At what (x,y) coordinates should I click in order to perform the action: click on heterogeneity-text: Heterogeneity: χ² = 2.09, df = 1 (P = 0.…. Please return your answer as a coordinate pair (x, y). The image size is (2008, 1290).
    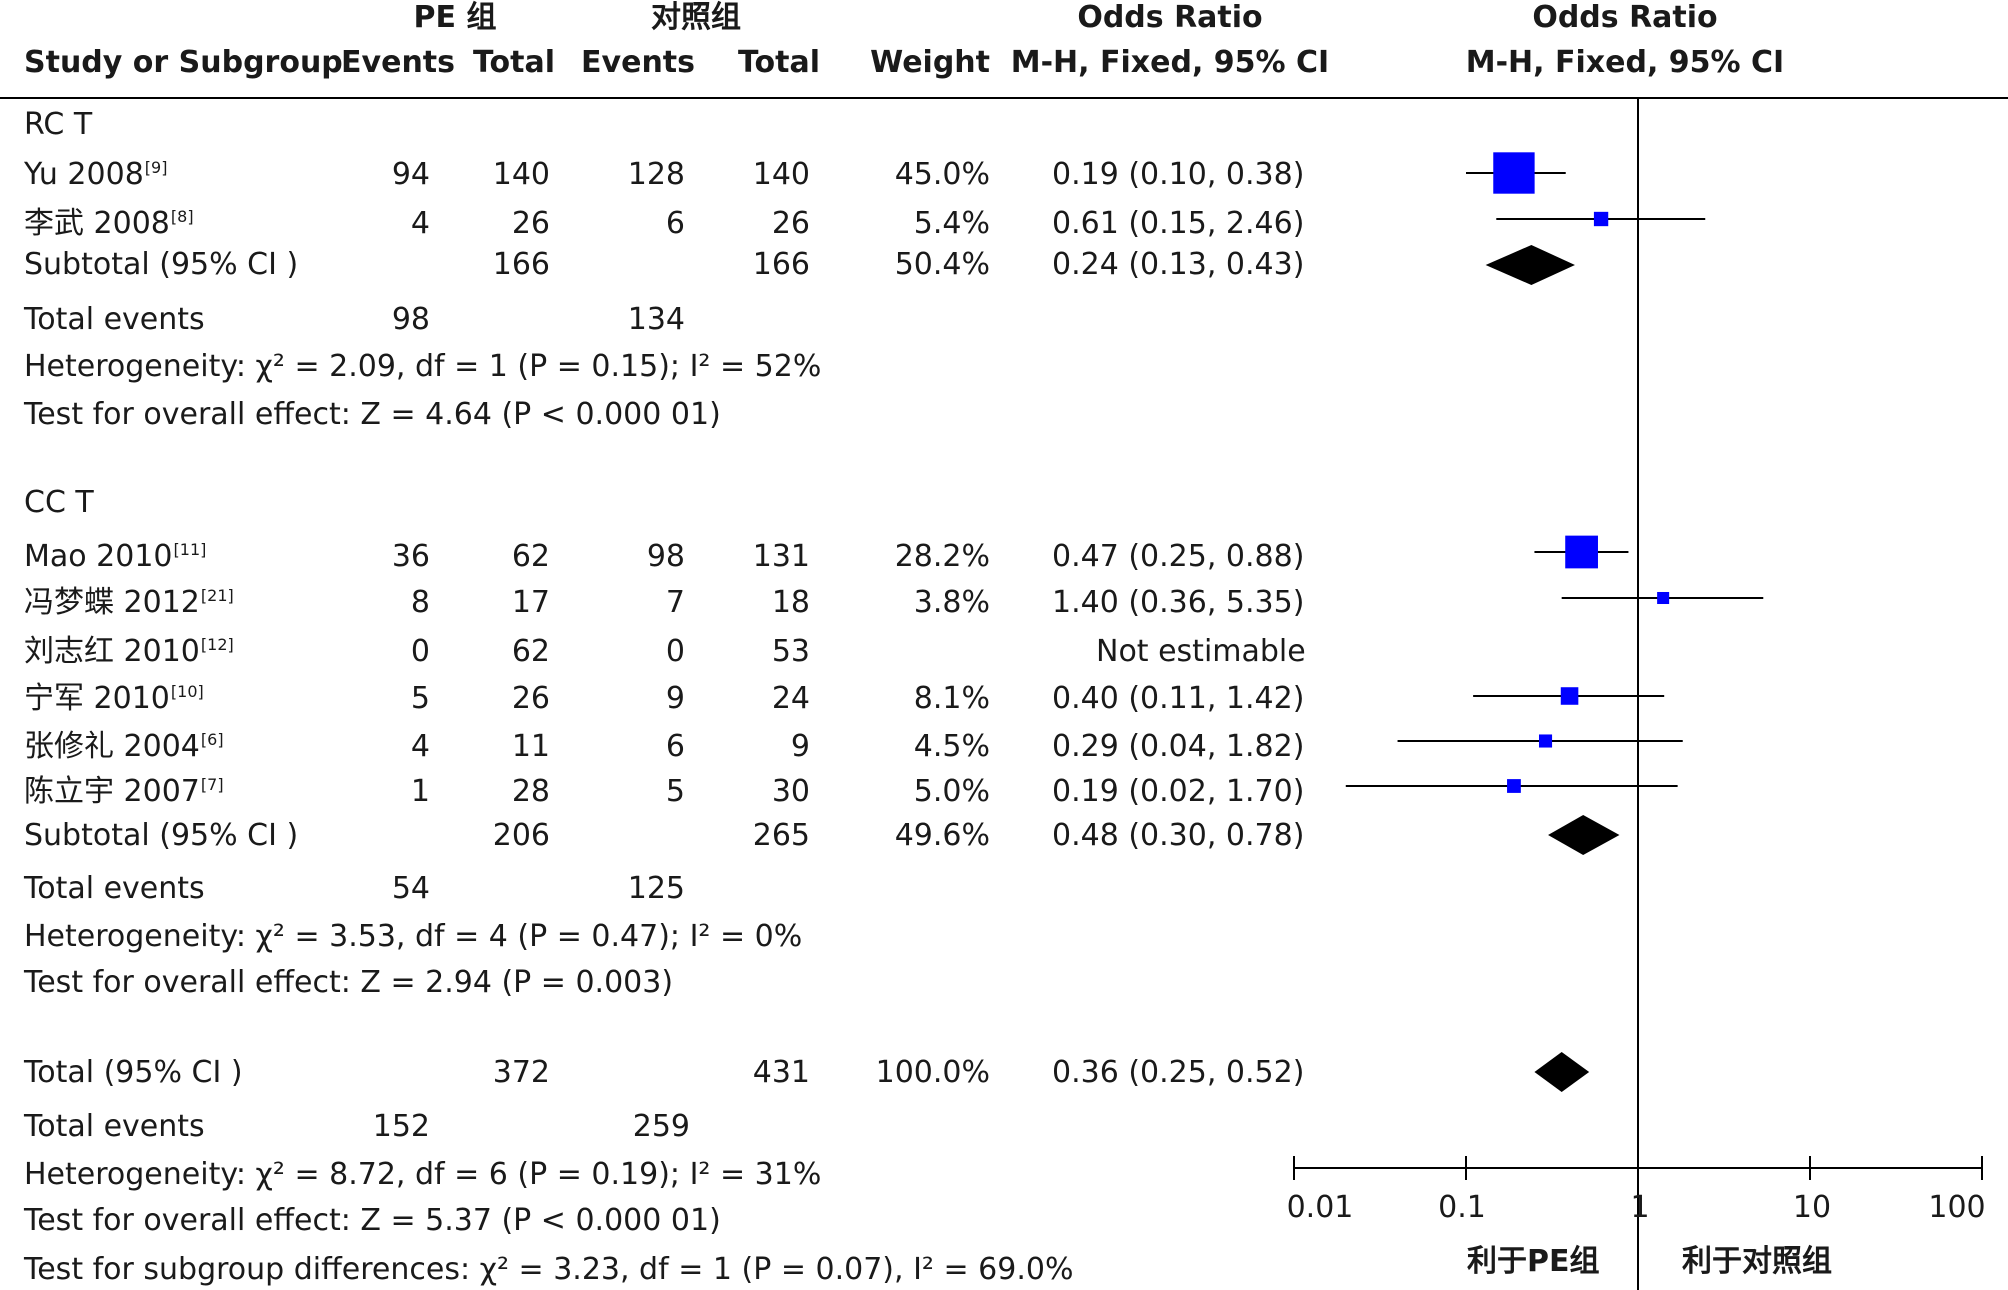
    Looking at the image, I should click on (423, 366).